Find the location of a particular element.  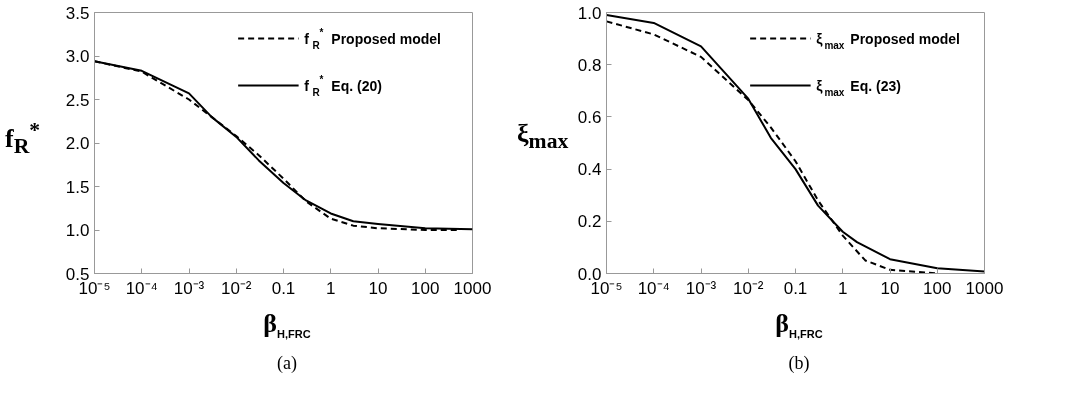

y-axis-title: ξ$_{max}$ is located at coordinates (543, 137).